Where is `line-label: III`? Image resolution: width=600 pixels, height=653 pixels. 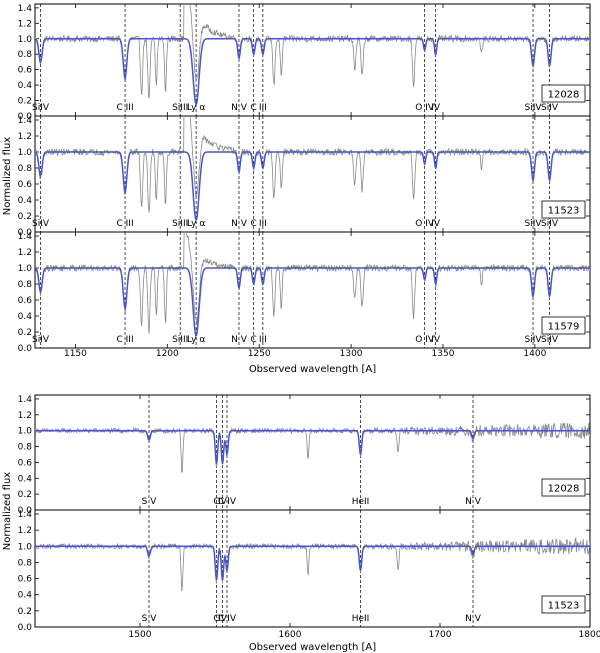
line-label: III is located at coordinates (263, 224).